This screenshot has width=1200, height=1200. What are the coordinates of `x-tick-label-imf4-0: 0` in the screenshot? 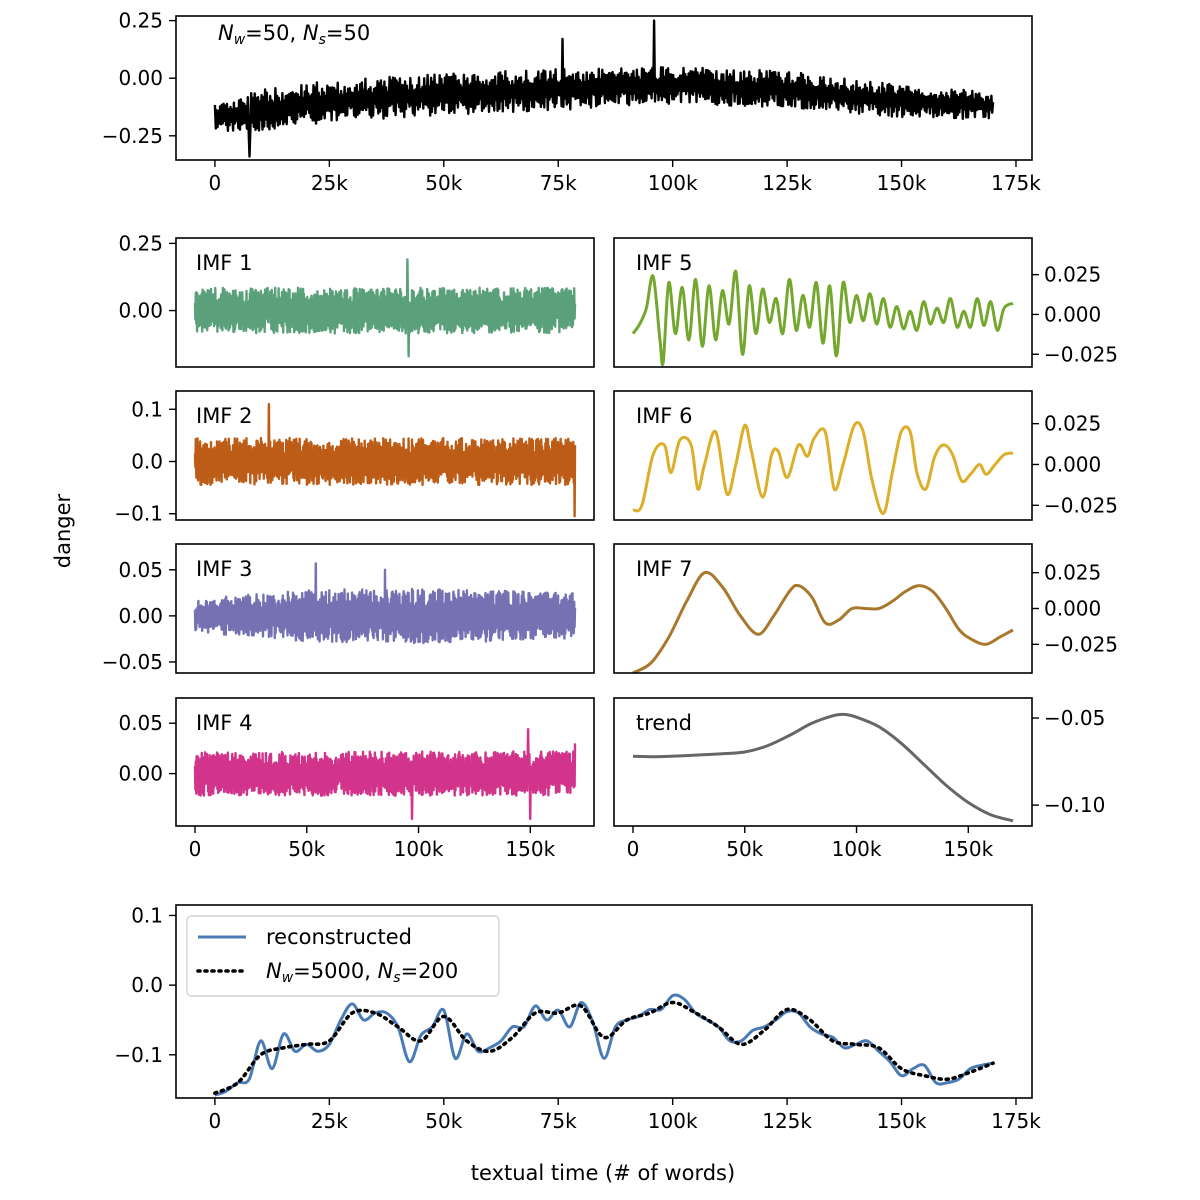 It's located at (195, 849).